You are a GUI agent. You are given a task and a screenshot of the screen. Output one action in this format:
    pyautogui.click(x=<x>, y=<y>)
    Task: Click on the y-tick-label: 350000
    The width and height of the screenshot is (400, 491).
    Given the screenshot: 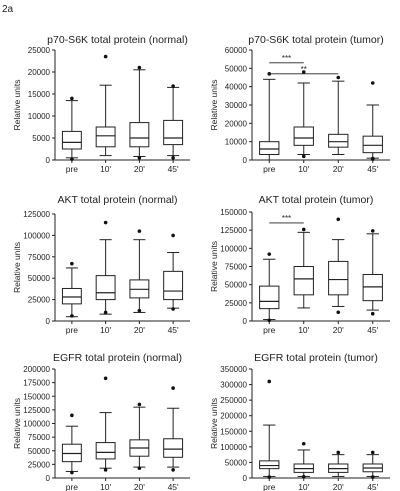 What is the action you would take?
    pyautogui.click(x=233, y=369)
    